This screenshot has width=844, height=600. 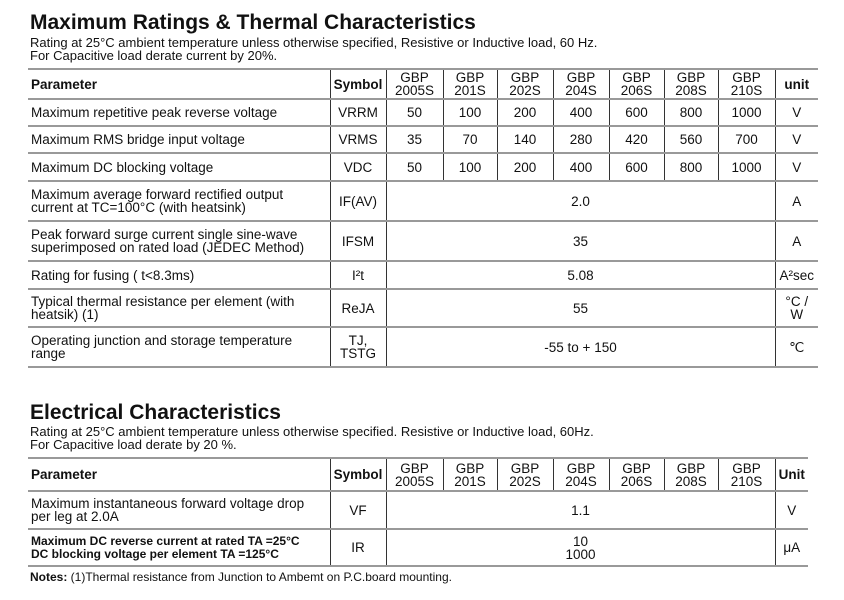 What do you see at coordinates (179, 112) in the screenshot?
I see `table-cell: Maximum repetitive peak reverse voltage` at bounding box center [179, 112].